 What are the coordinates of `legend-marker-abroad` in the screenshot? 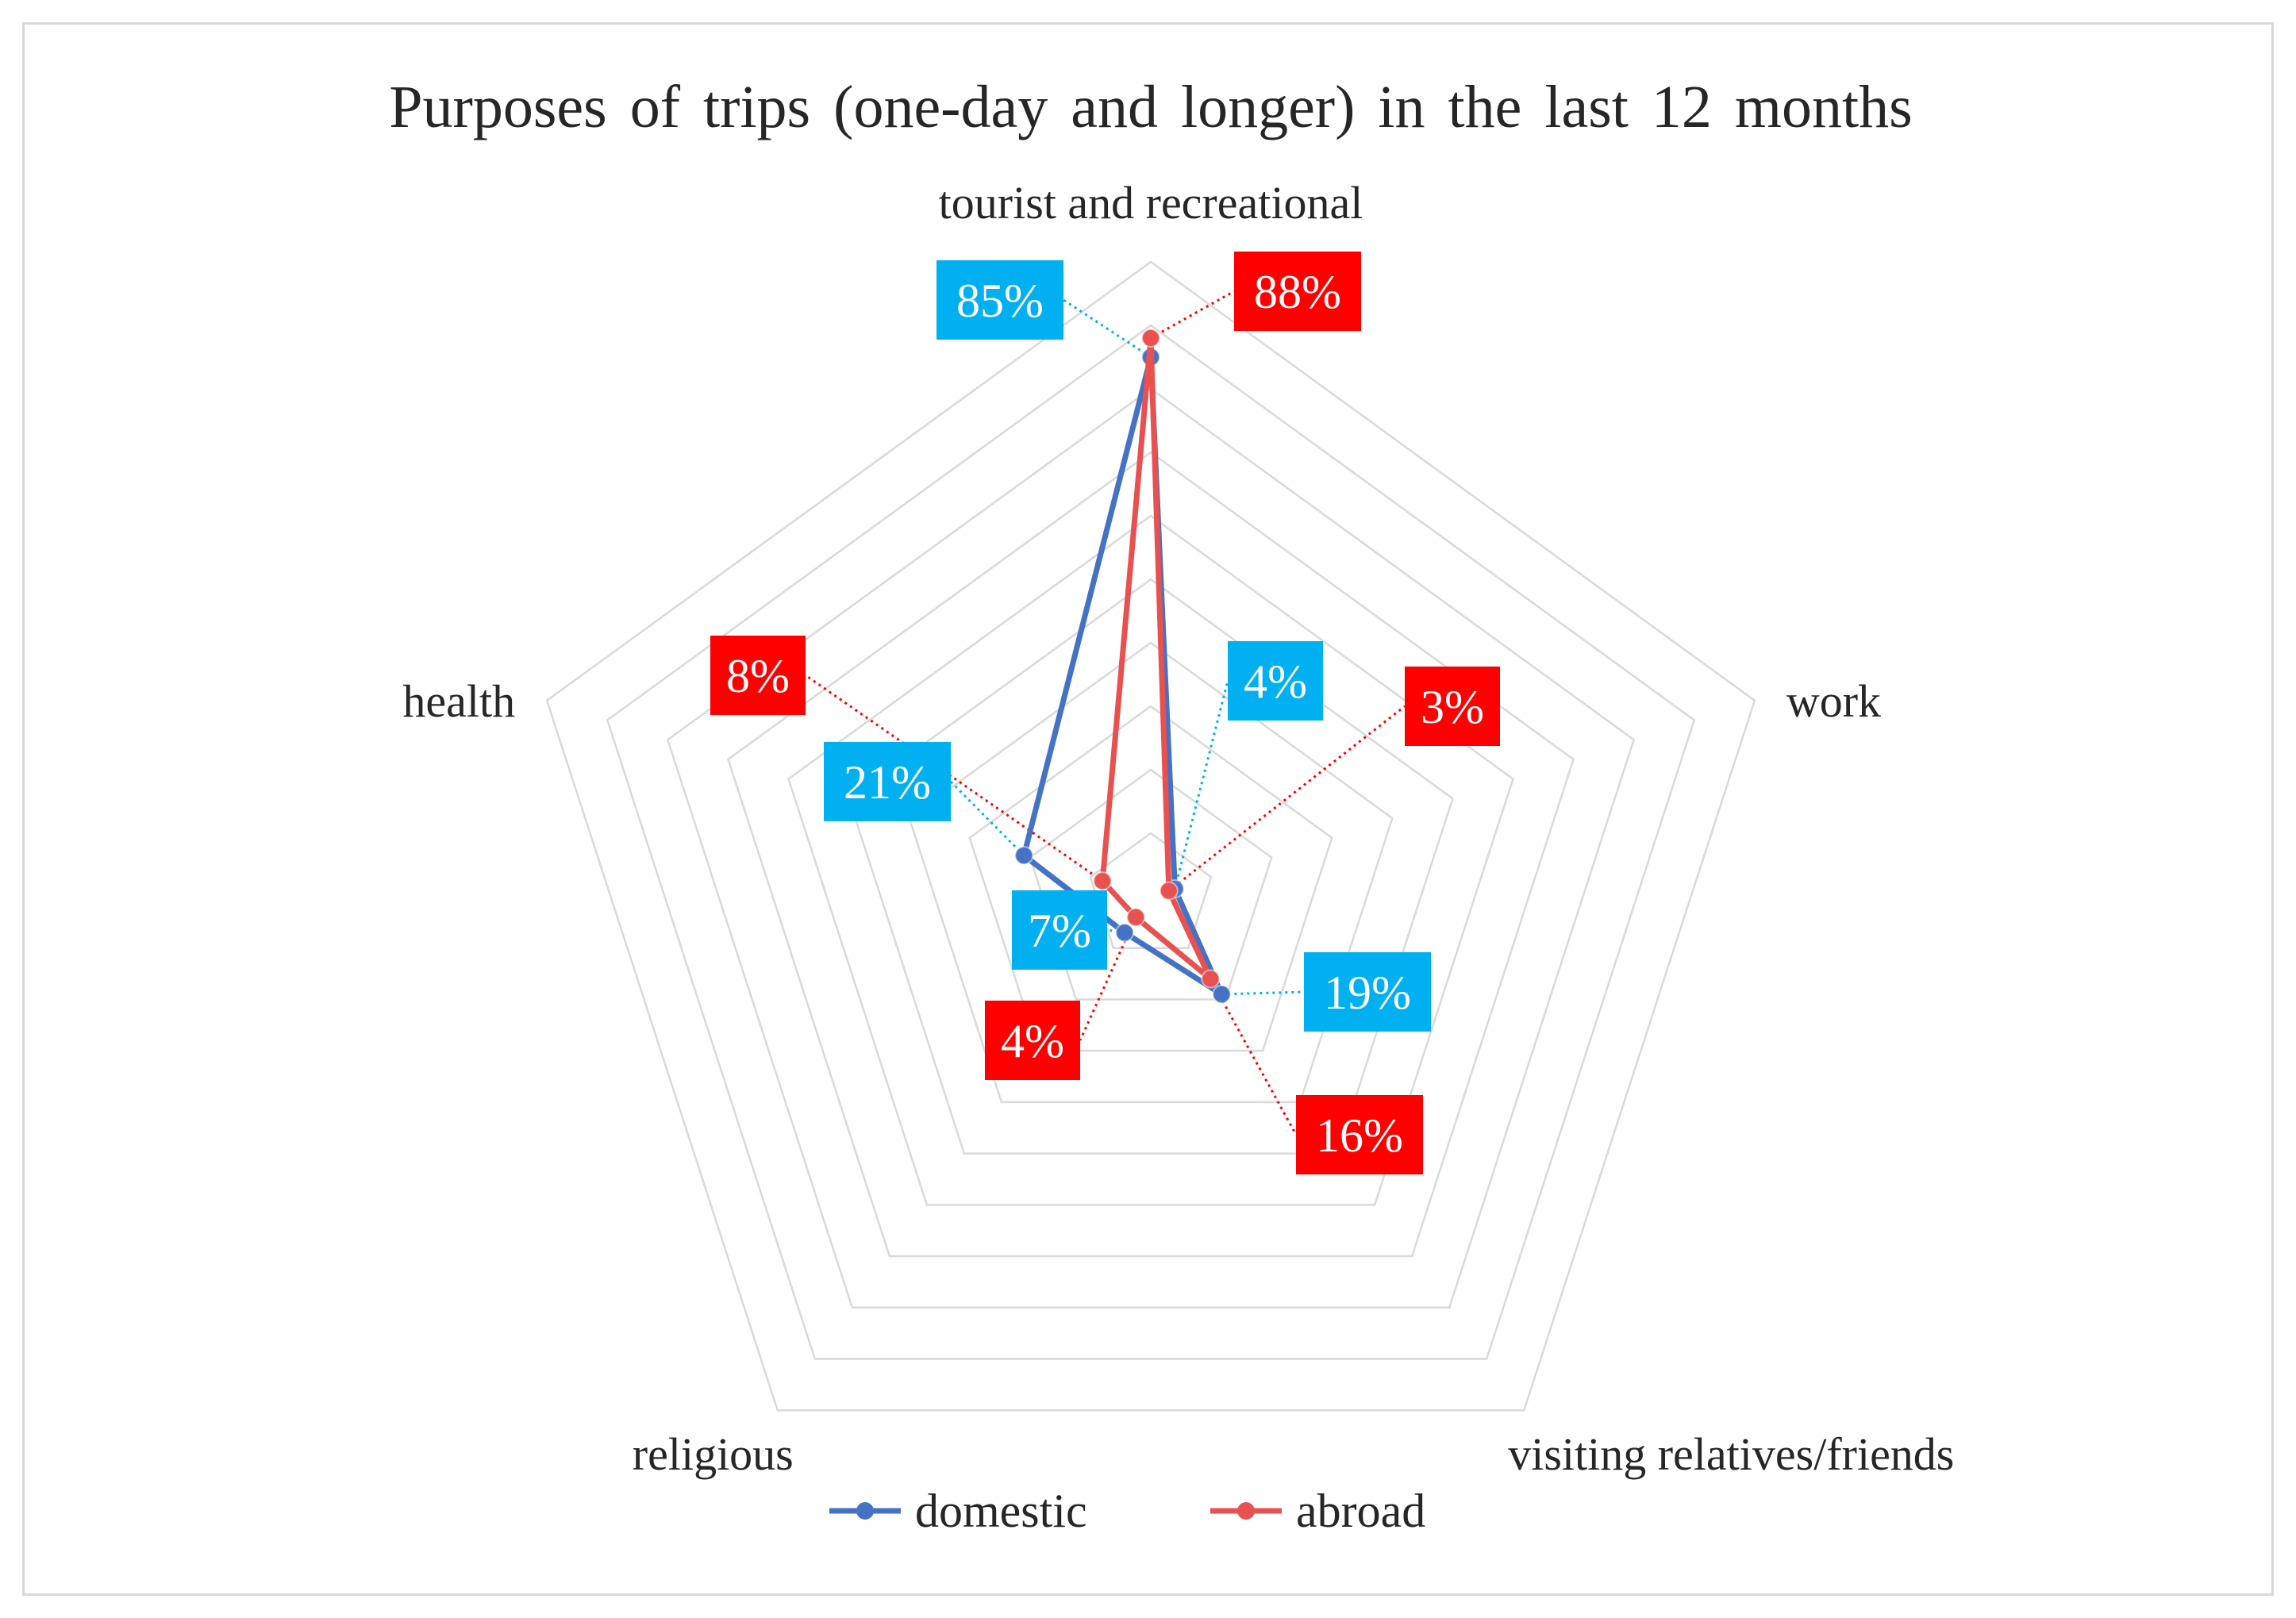 It's located at (1246, 1511).